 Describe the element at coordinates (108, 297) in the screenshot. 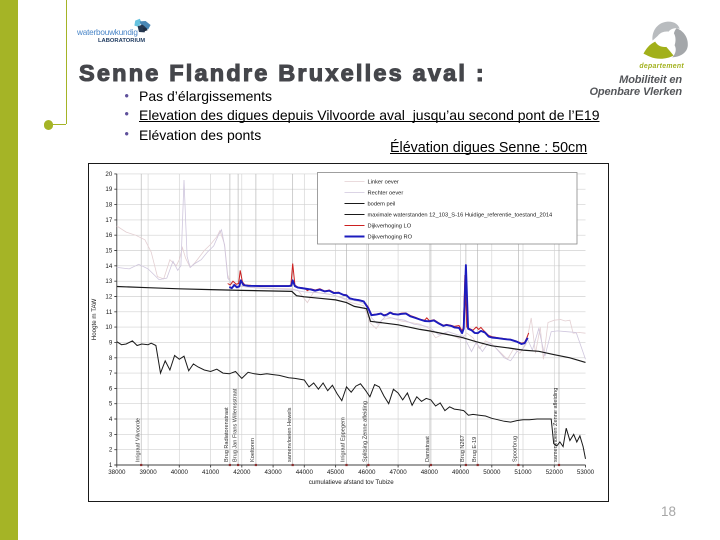

I see `svg-text: 12` at that location.